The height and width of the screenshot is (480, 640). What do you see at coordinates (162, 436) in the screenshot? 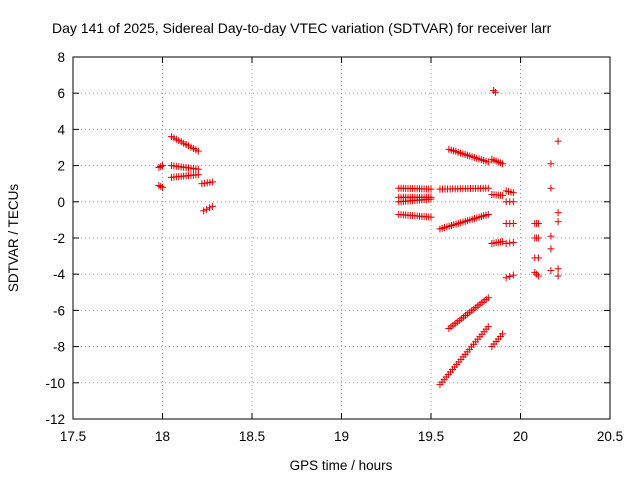
I see `x-tick-label: 18` at bounding box center [162, 436].